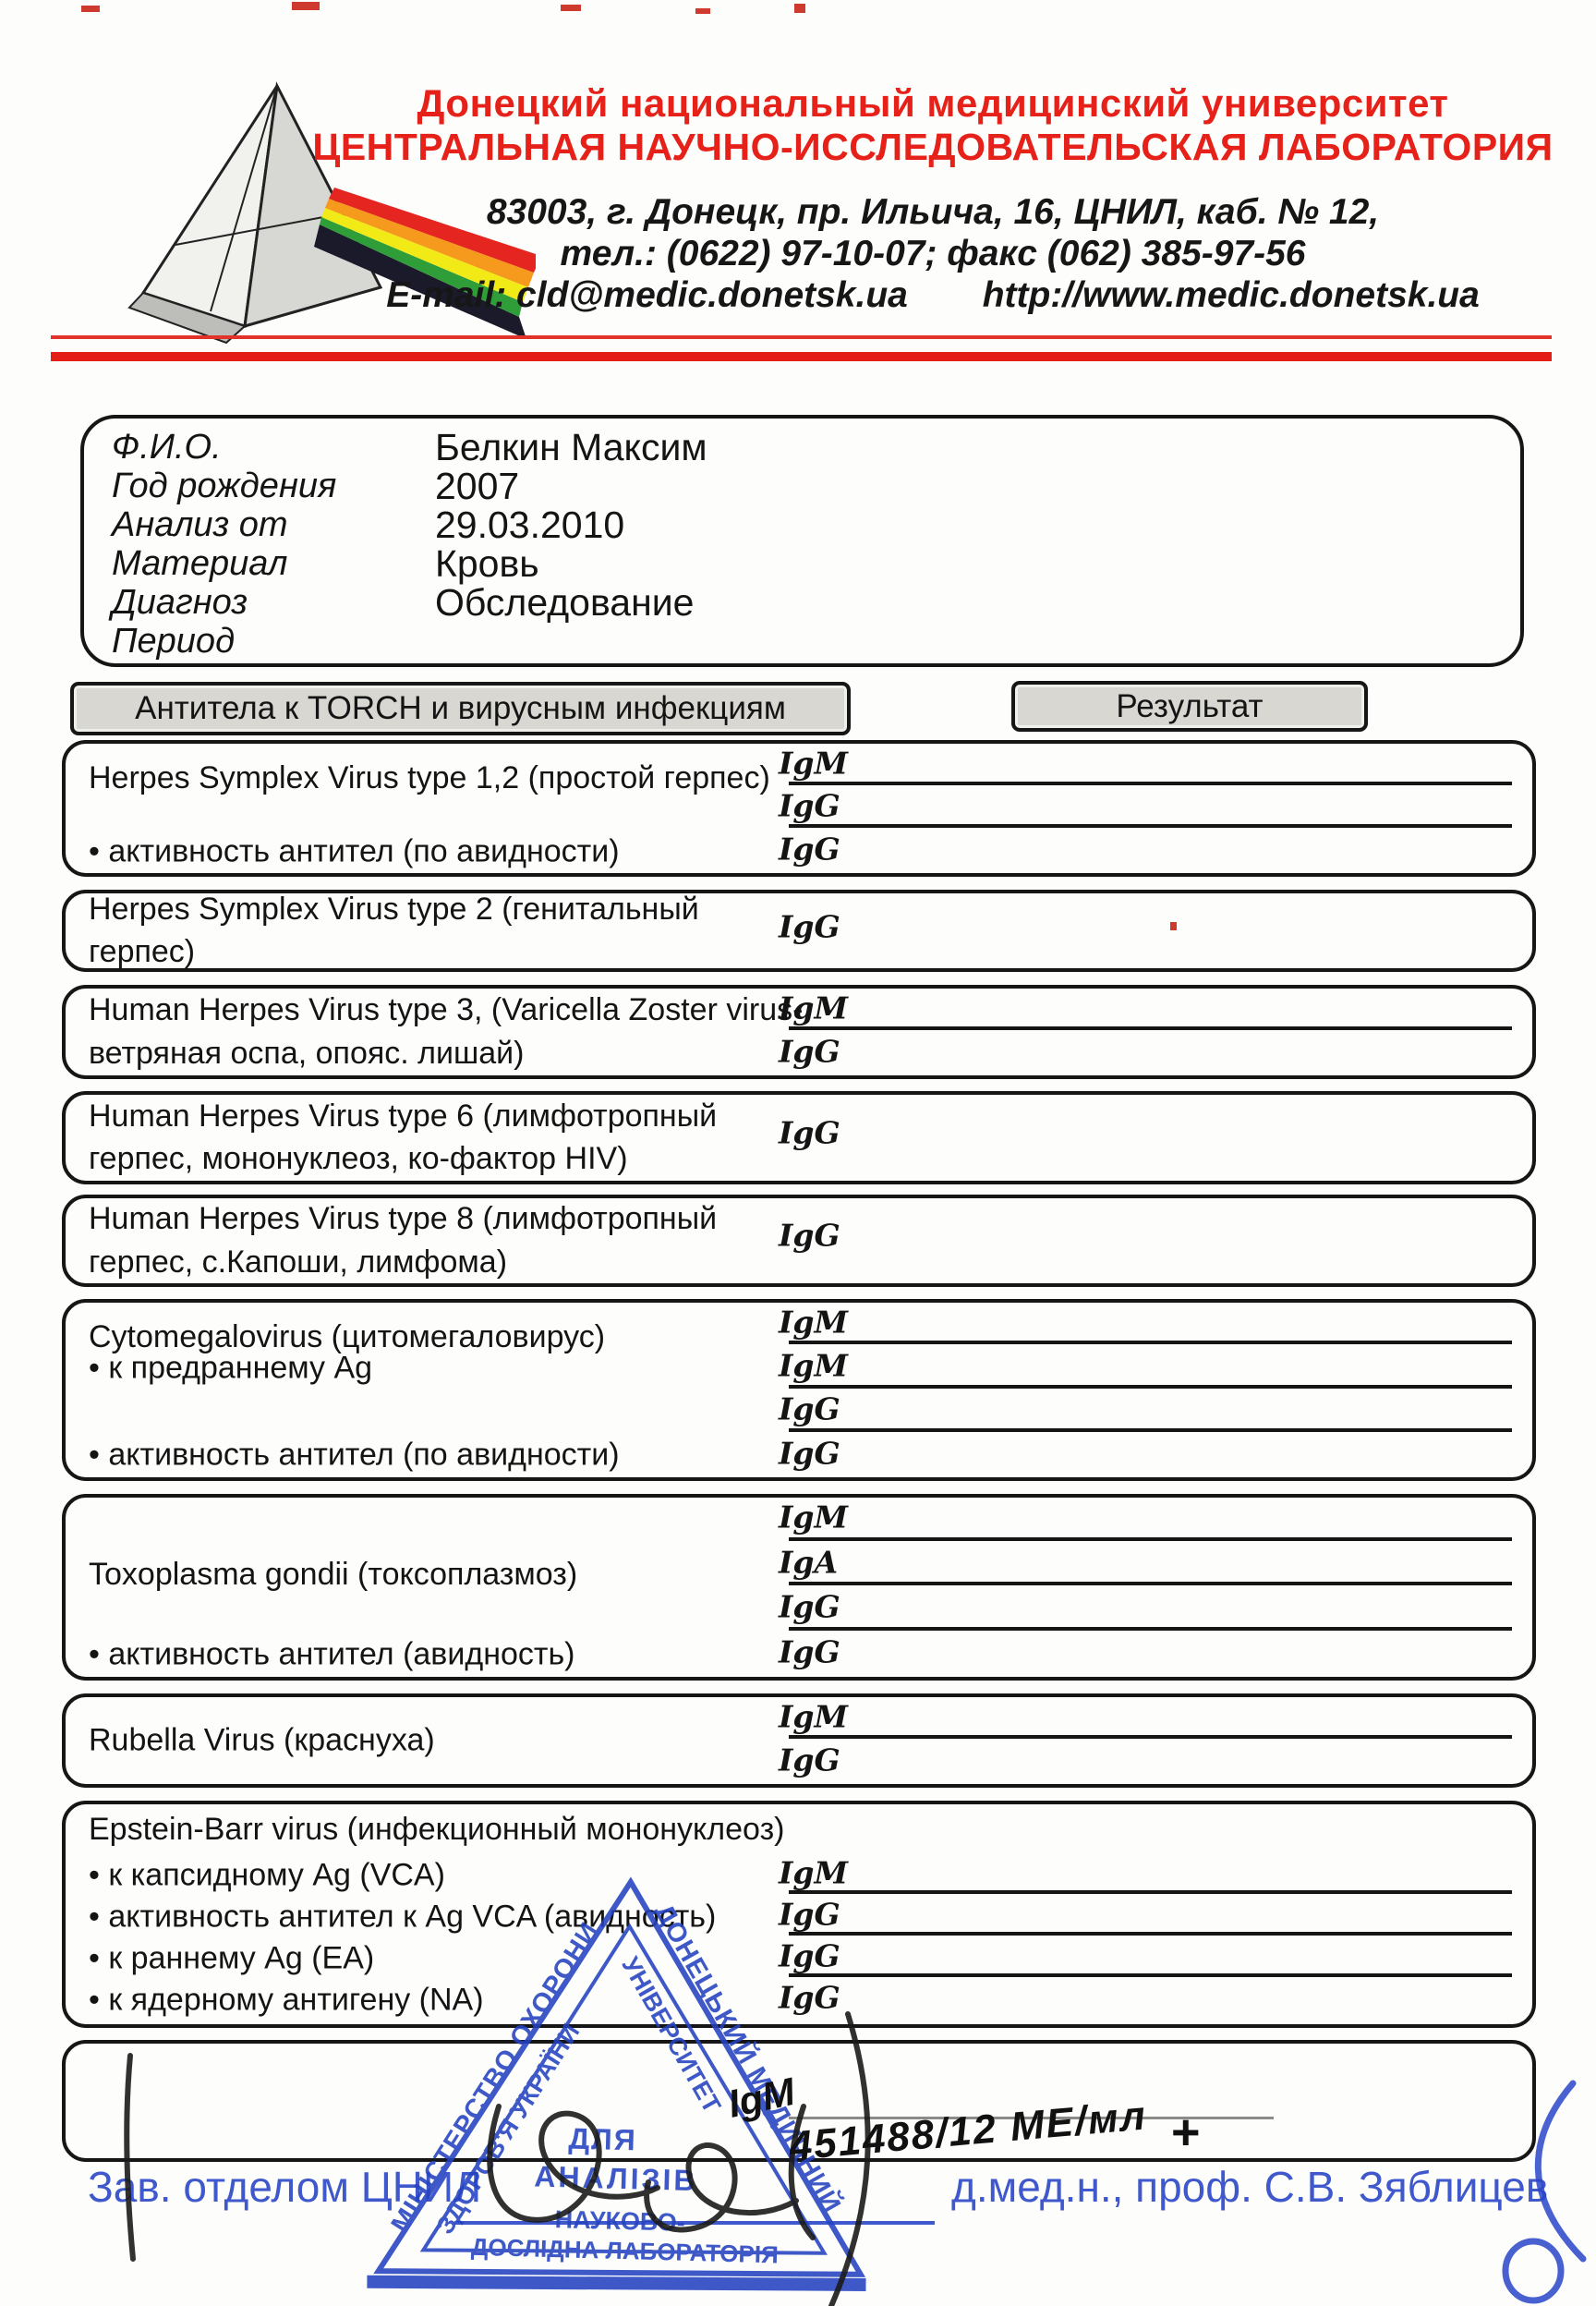 This screenshot has height=2306, width=1596. I want to click on test-name-line: Human Herpes Virus type 6 (лимфотропный, so click(403, 1116).